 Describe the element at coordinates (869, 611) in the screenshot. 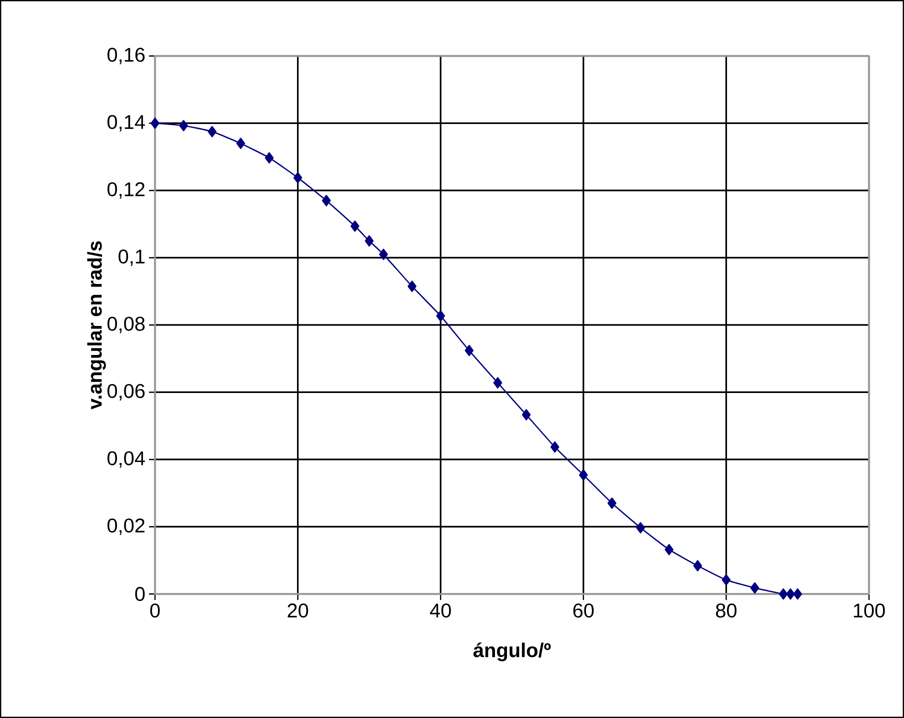

I see `x-tick-label: 100` at that location.